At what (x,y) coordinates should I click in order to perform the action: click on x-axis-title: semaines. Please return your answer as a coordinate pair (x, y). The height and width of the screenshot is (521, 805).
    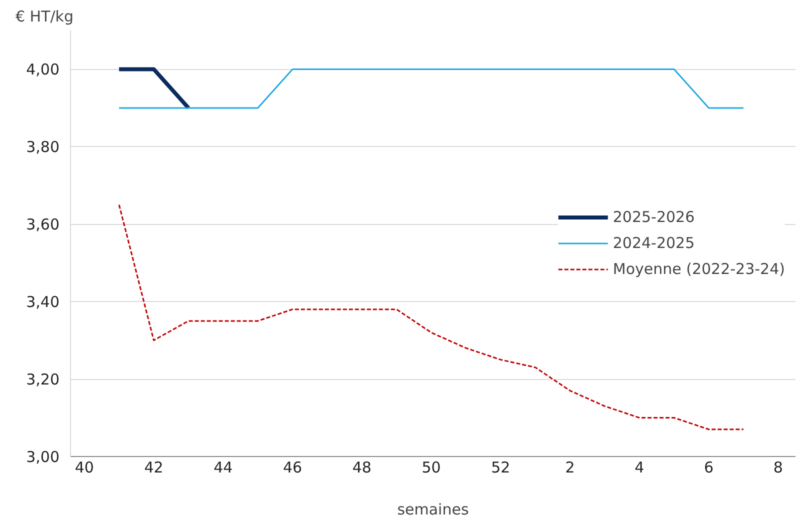
    Looking at the image, I should click on (433, 509).